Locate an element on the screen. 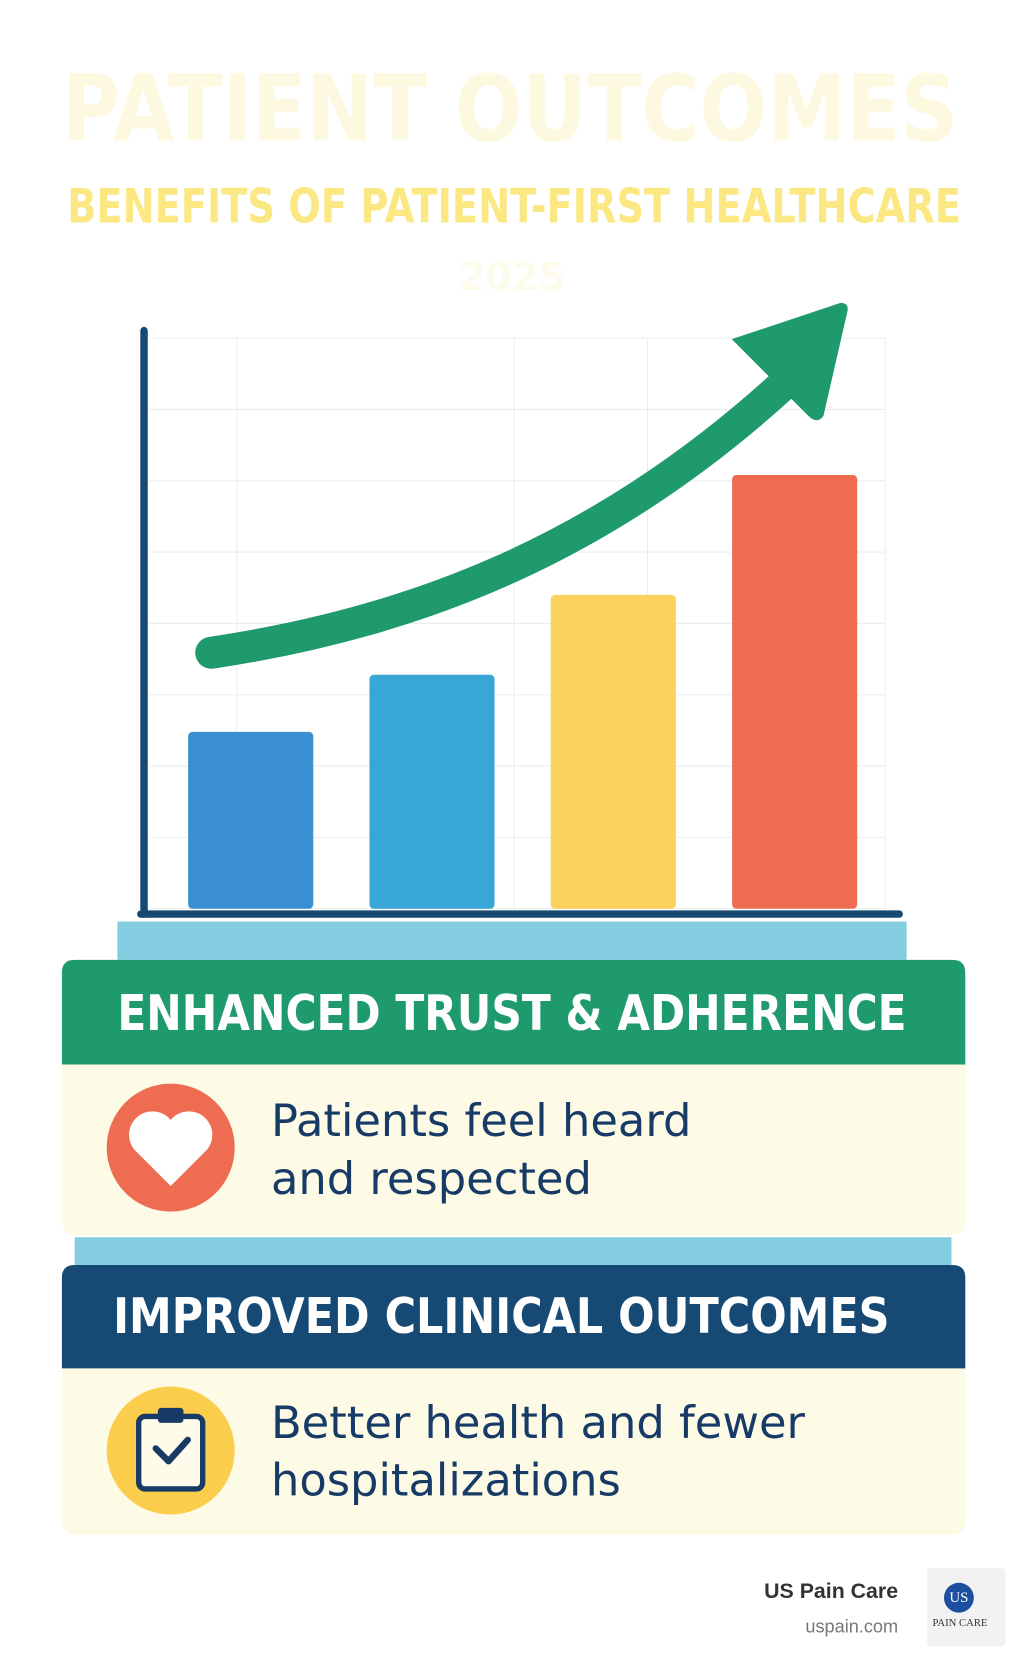 The width and height of the screenshot is (1024, 1666). trend-arrow is located at coordinates (497, 518).